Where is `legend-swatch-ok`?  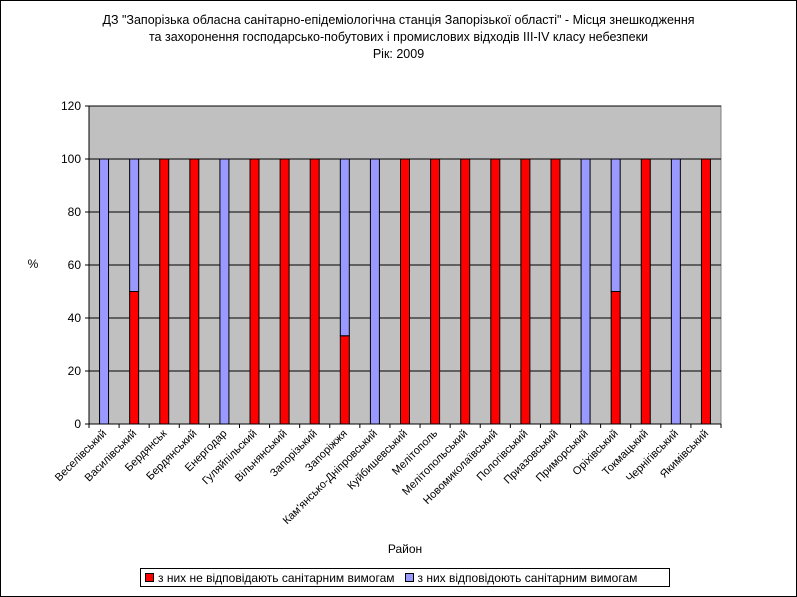
legend-swatch-ok is located at coordinates (409, 577).